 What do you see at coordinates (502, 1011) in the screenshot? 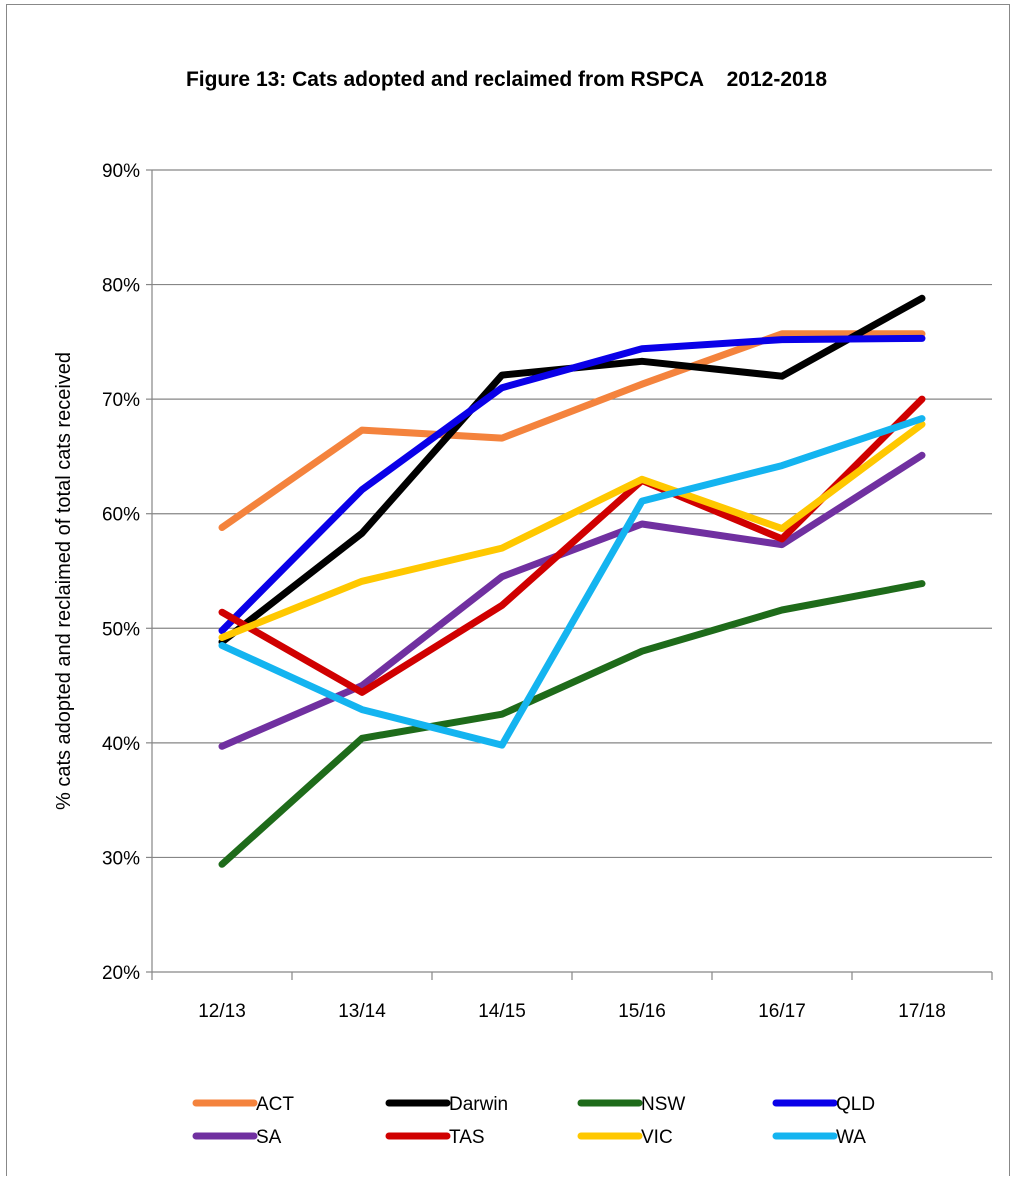
I see `x-tick-label: 14/15` at bounding box center [502, 1011].